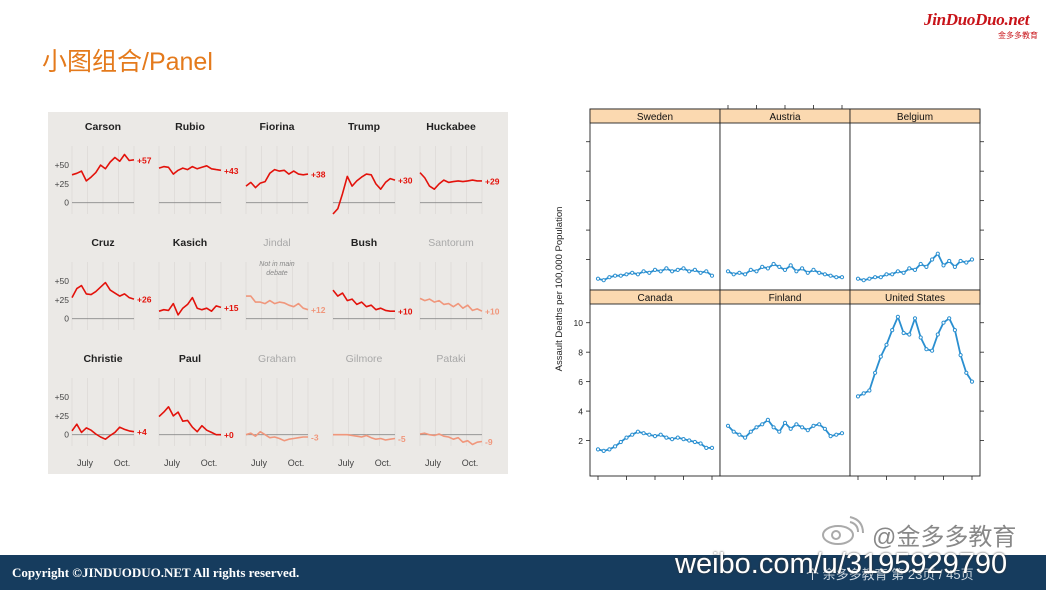  What do you see at coordinates (654, 298) in the screenshot?
I see `panel-strip-label: Canada` at bounding box center [654, 298].